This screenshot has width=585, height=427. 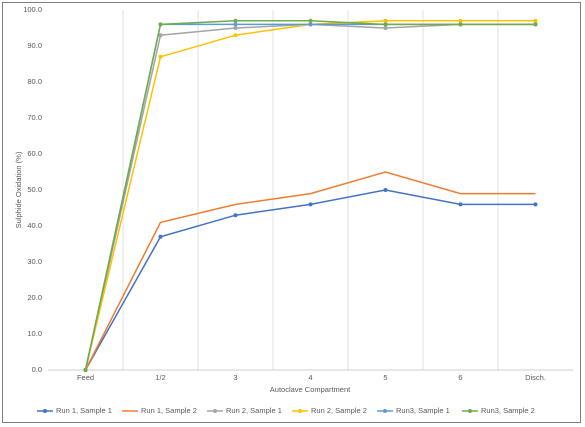 I want to click on legend-label: Run3, Sample 1, so click(x=423, y=410).